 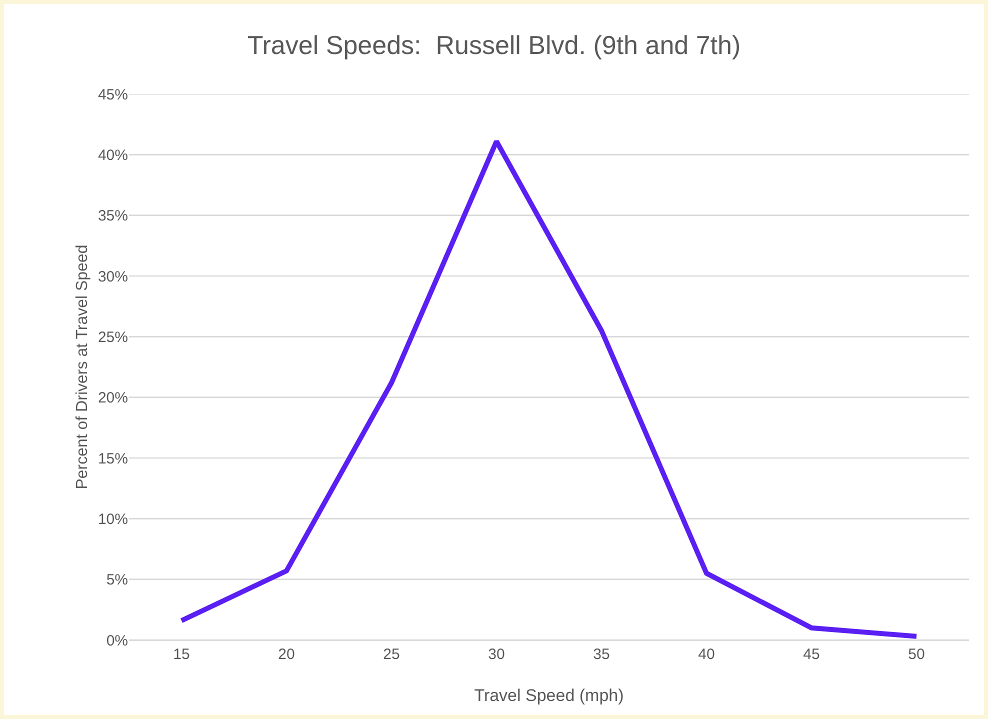 I want to click on x-tick-label: 15, so click(x=181, y=654).